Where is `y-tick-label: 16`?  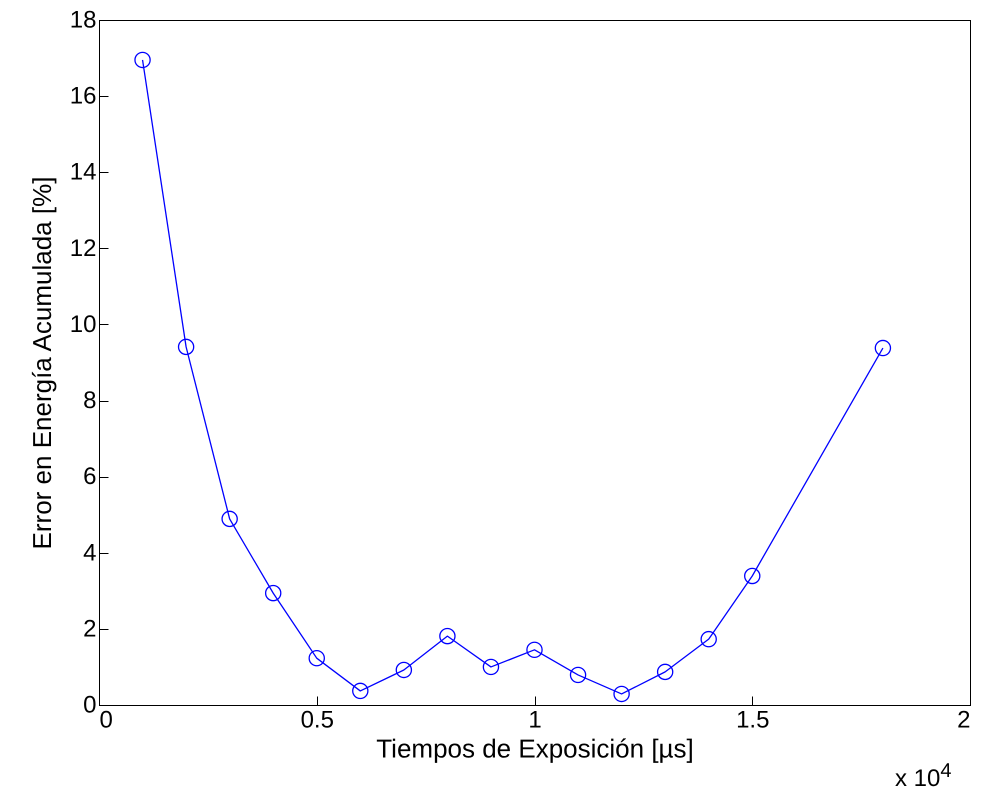
y-tick-label: 16 is located at coordinates (83, 96).